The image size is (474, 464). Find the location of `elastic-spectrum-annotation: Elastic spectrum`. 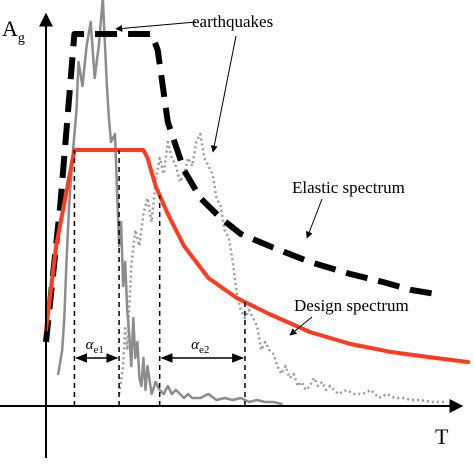

elastic-spectrum-annotation: Elastic spectrum is located at coordinates (348, 187).